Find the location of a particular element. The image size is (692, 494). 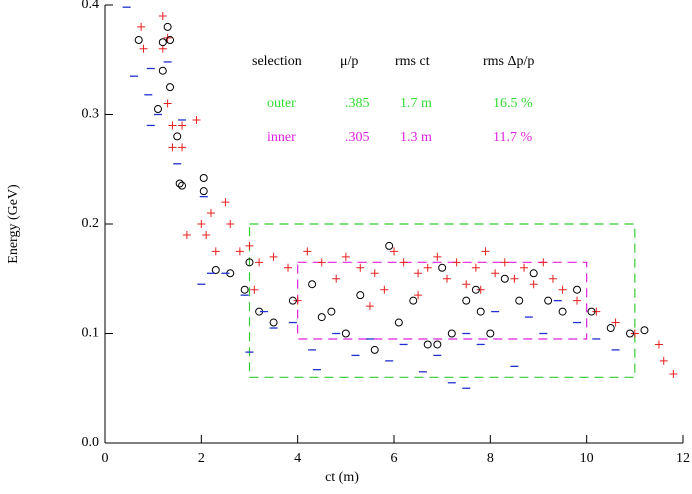

x-tick-label: 10 is located at coordinates (587, 458).